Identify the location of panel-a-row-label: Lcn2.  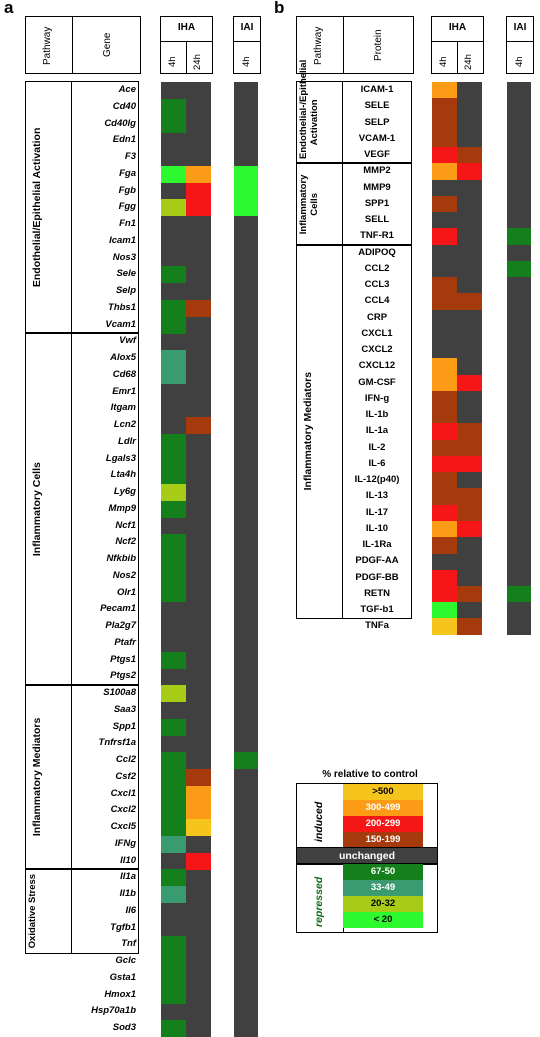
(124, 424).